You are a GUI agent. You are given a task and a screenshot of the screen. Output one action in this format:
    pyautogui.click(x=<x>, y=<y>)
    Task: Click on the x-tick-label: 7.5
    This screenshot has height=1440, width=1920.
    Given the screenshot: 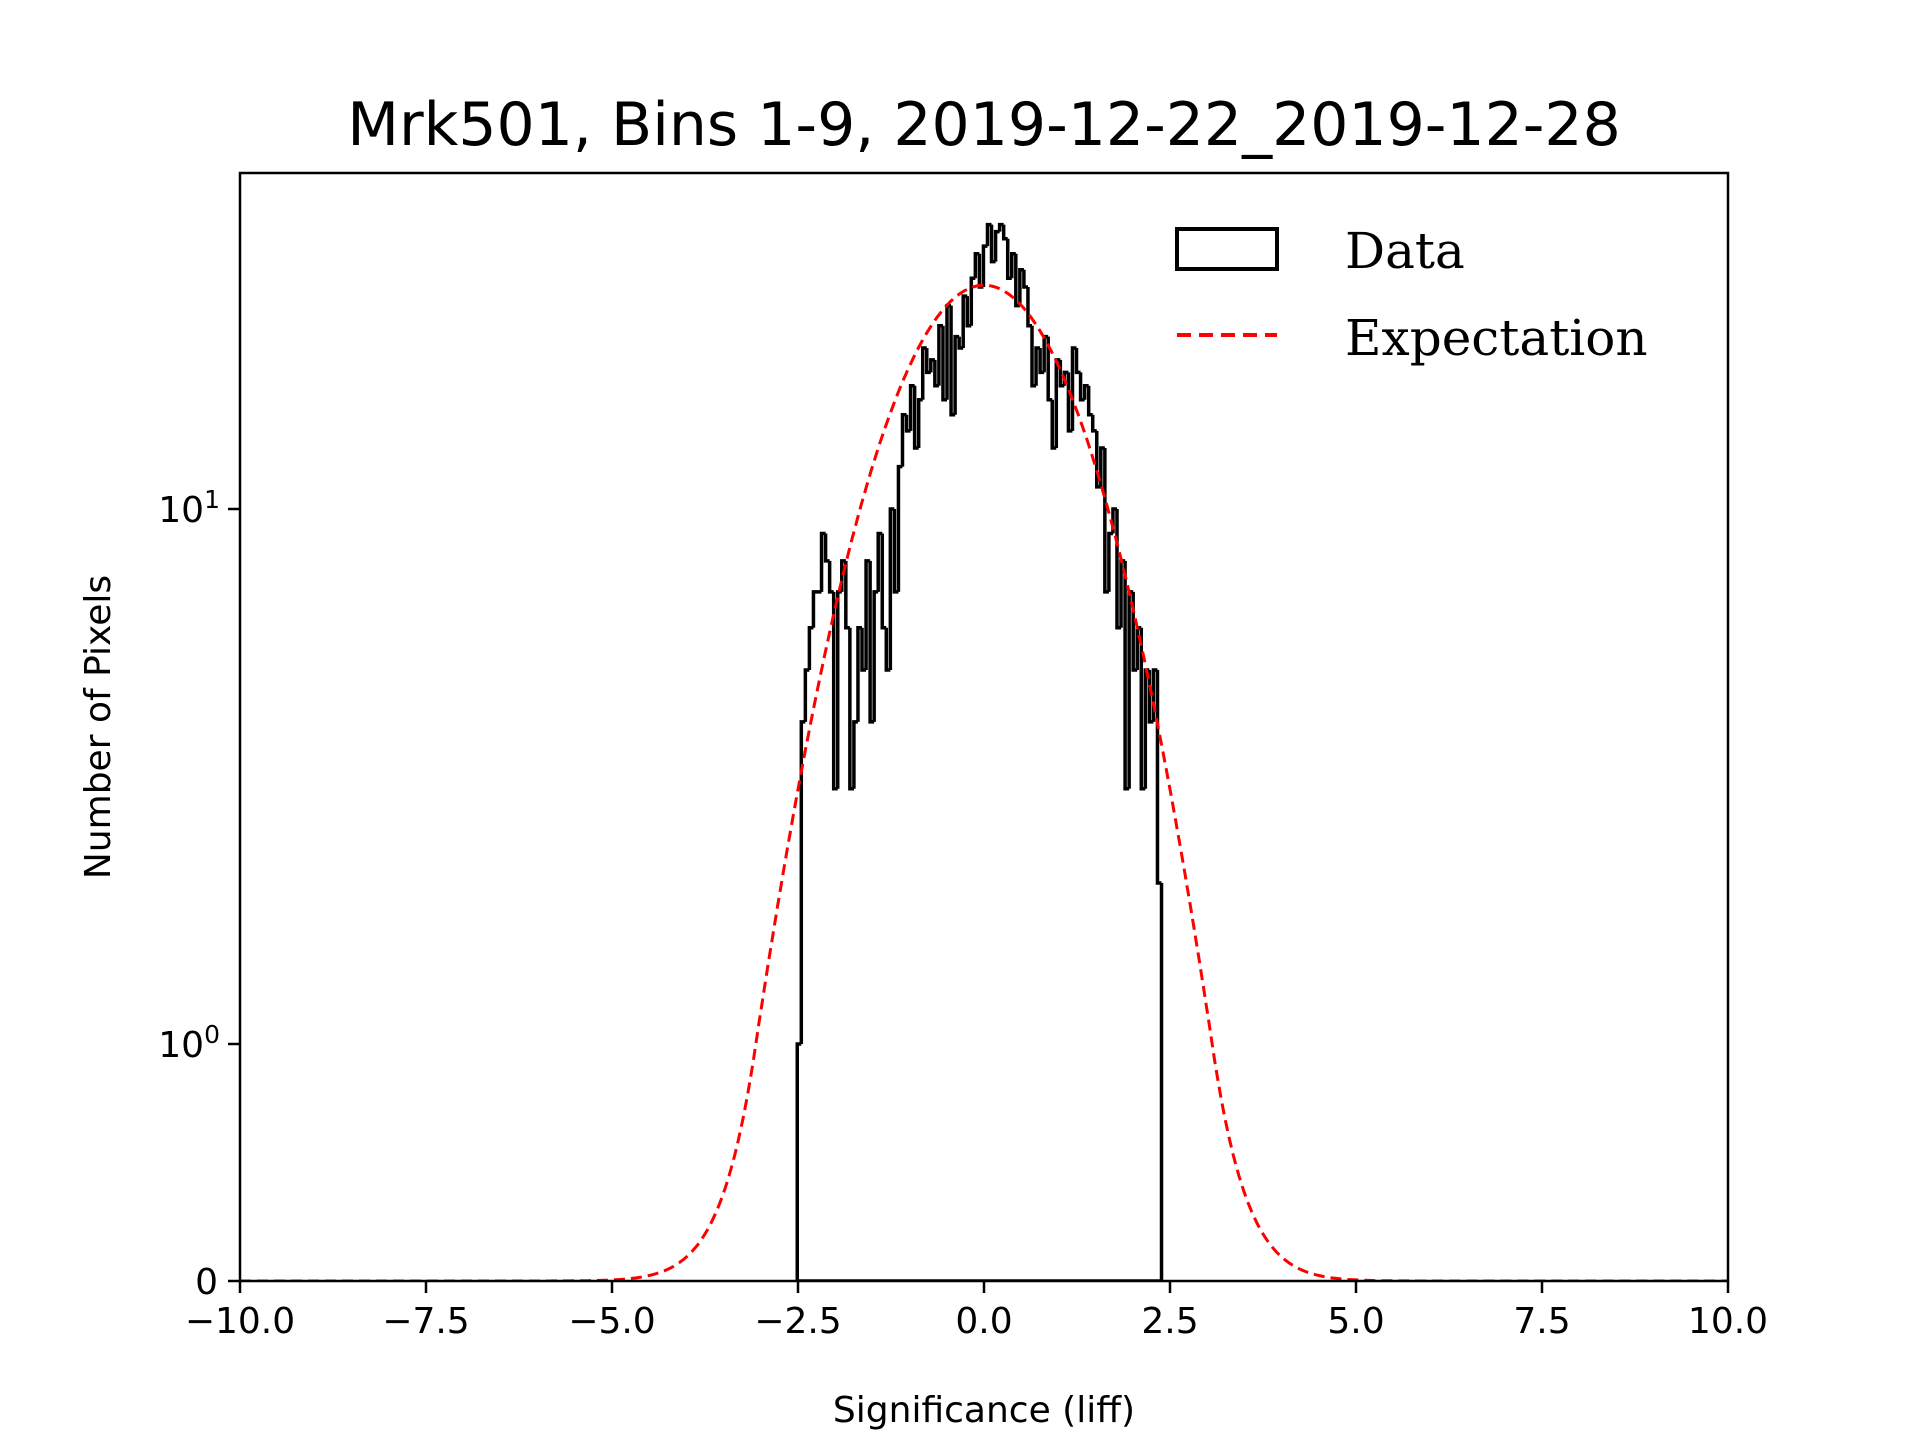 What is the action you would take?
    pyautogui.click(x=1541, y=1321)
    